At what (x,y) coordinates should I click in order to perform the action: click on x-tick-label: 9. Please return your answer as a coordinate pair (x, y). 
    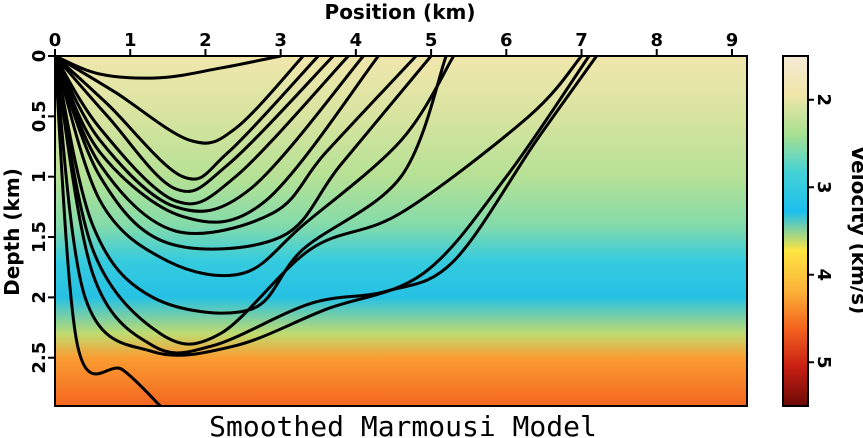
    Looking at the image, I should click on (732, 40).